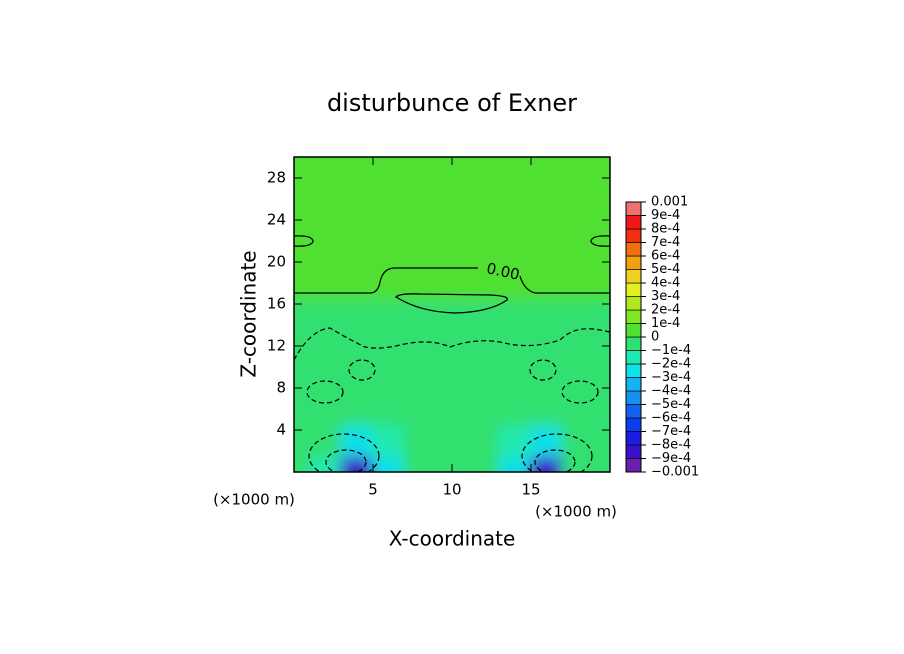 This screenshot has height=654, width=904. I want to click on colorbar-label: −4e-4, so click(671, 391).